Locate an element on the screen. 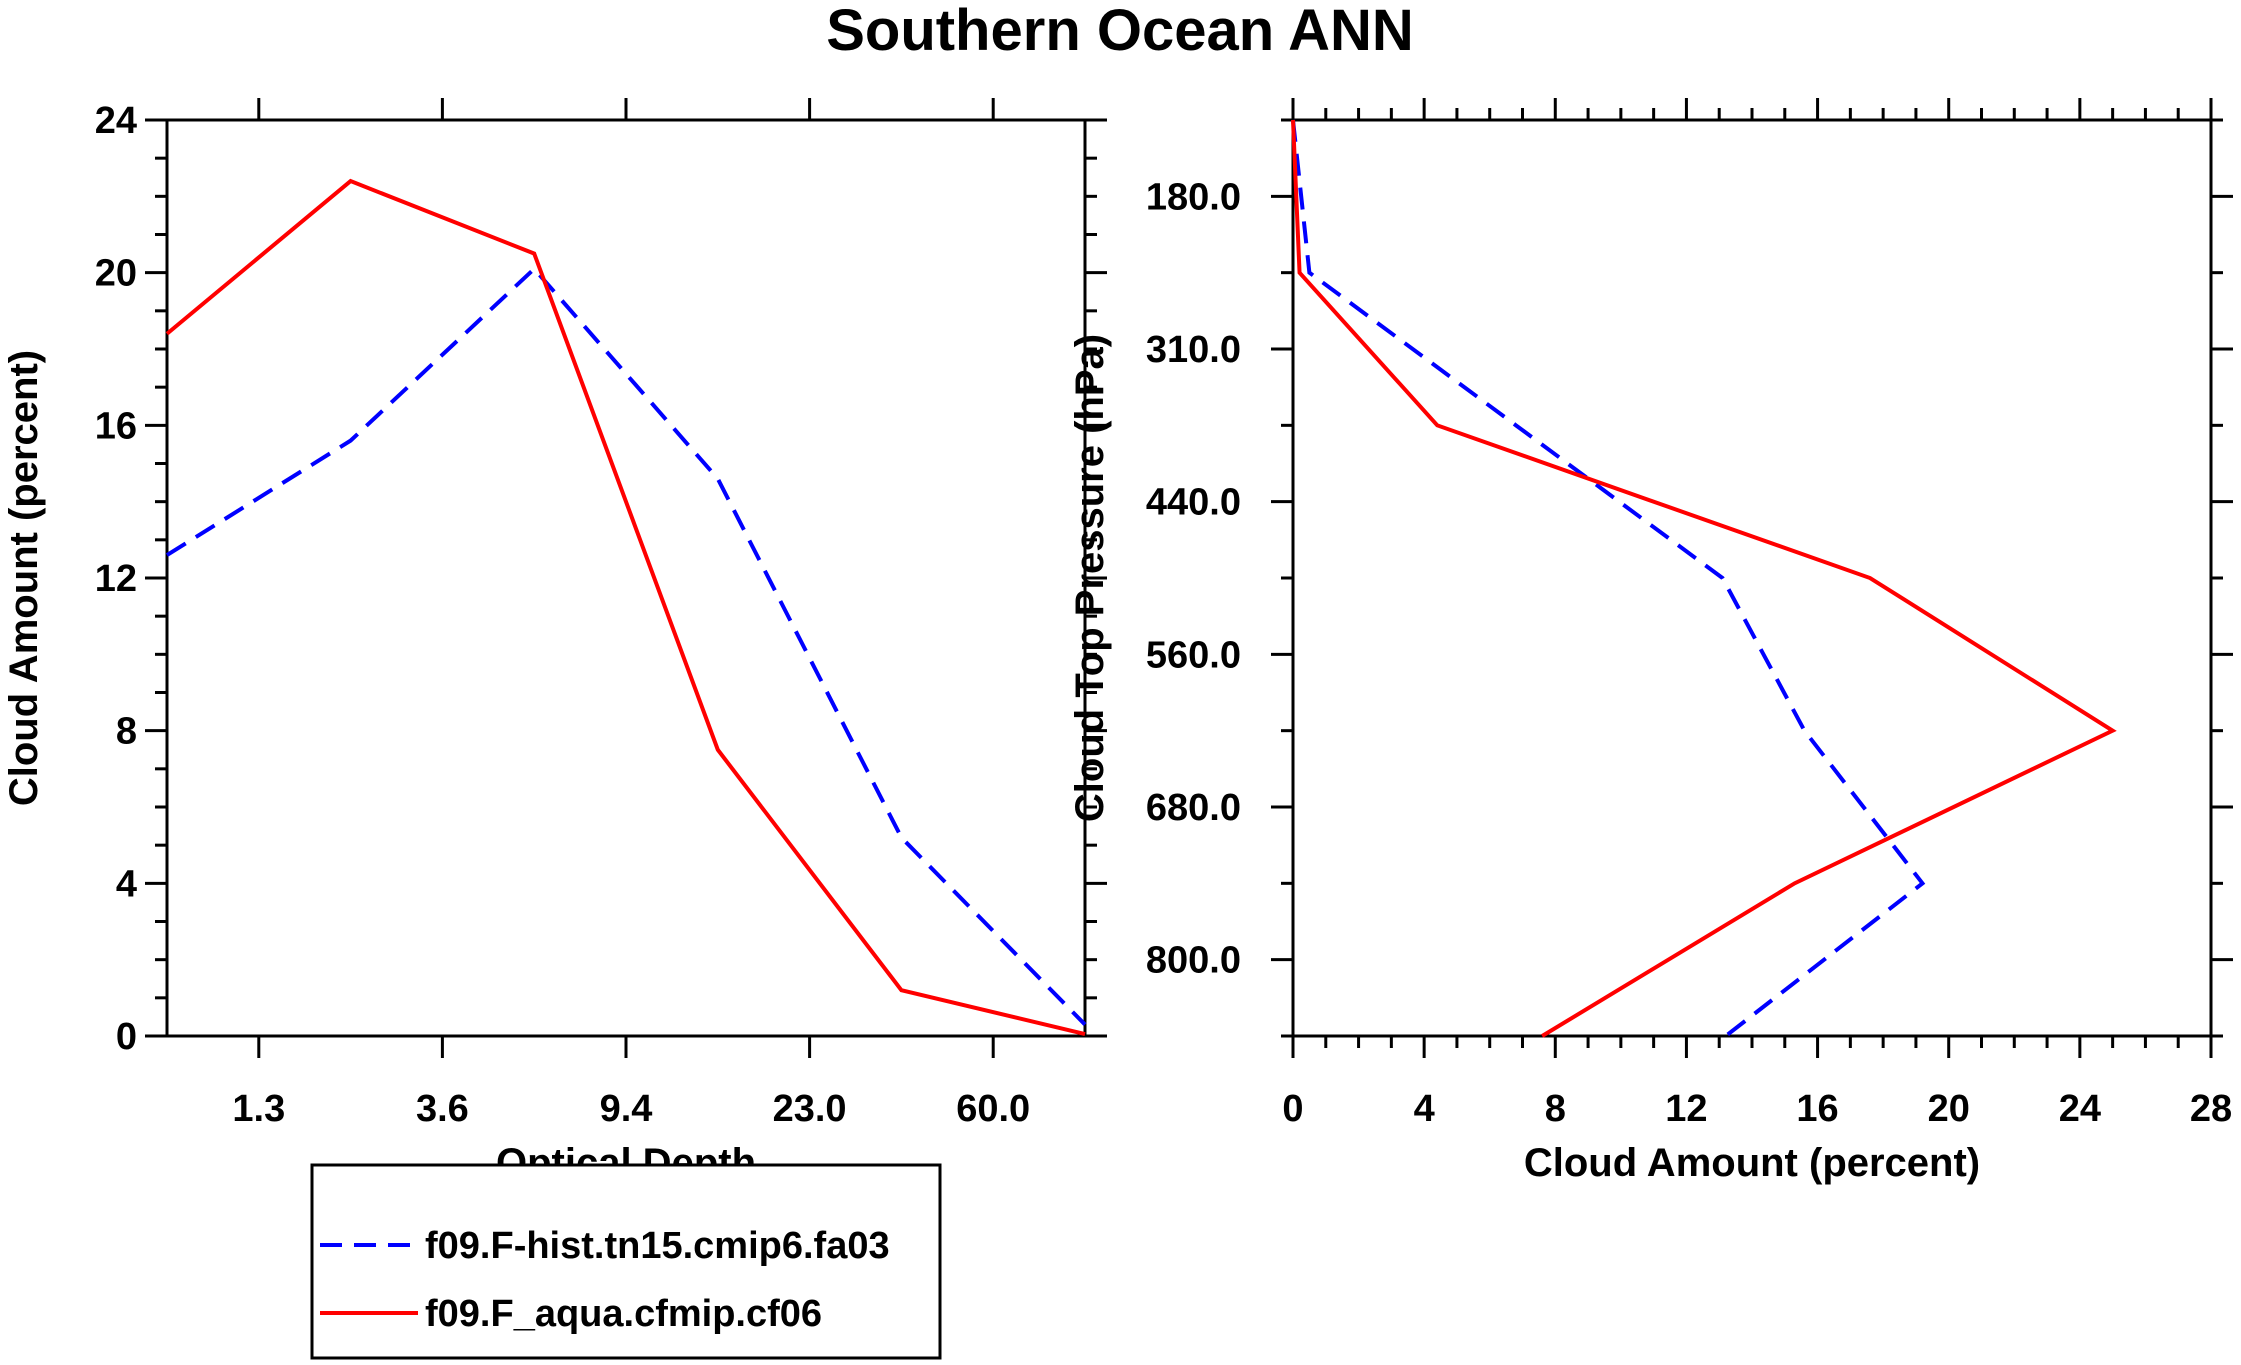 The image size is (2241, 1365). y-tick-label: 12 is located at coordinates (116, 579).